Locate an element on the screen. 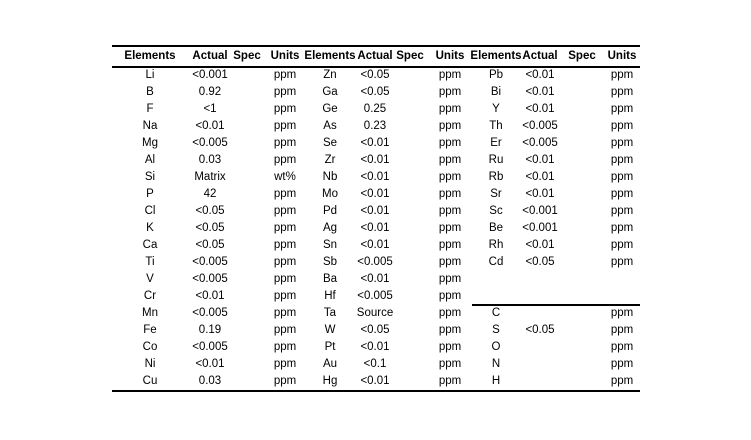 This screenshot has width=751, height=440. table-top-rule is located at coordinates (376, 46).